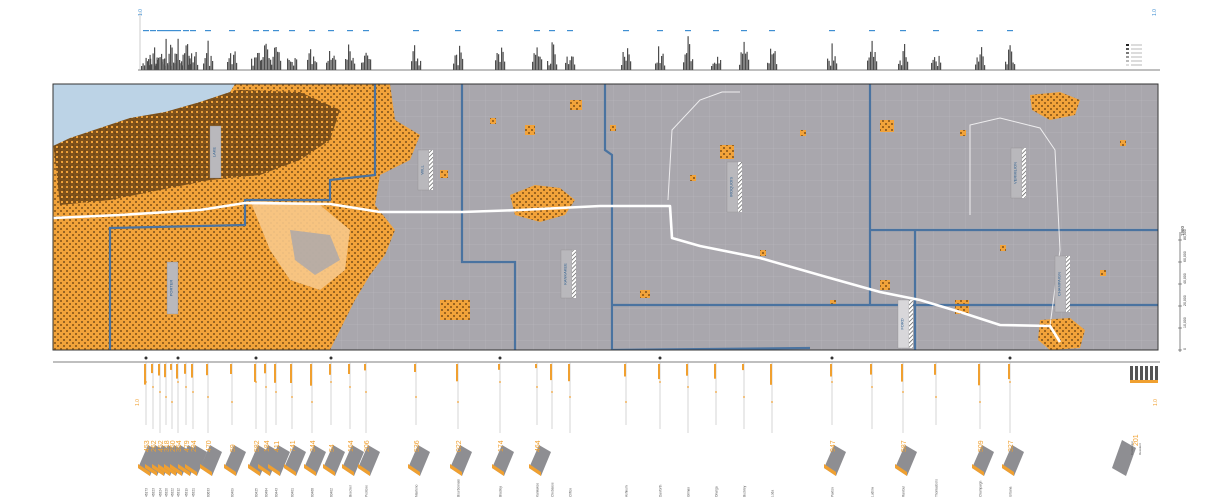 The height and width of the screenshot is (500, 1222). I want to click on town-value-label: 453, so click(147, 446).